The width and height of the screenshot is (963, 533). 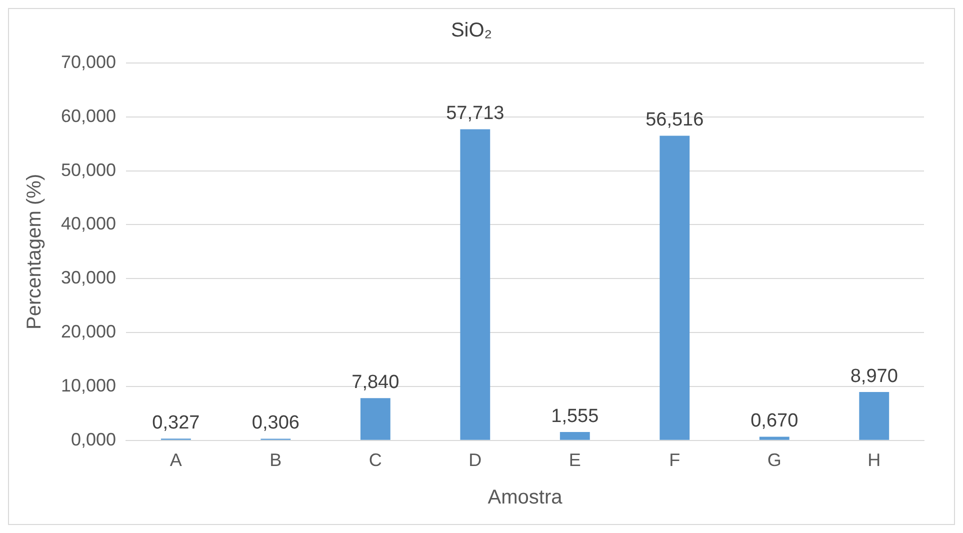 What do you see at coordinates (475, 113) in the screenshot?
I see `data-label: 57,713` at bounding box center [475, 113].